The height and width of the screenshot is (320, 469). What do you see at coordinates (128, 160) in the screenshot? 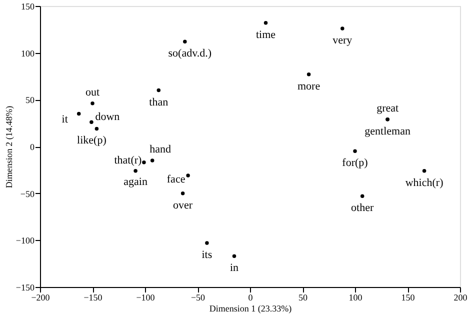
I see `annotation: that(r)` at bounding box center [128, 160].